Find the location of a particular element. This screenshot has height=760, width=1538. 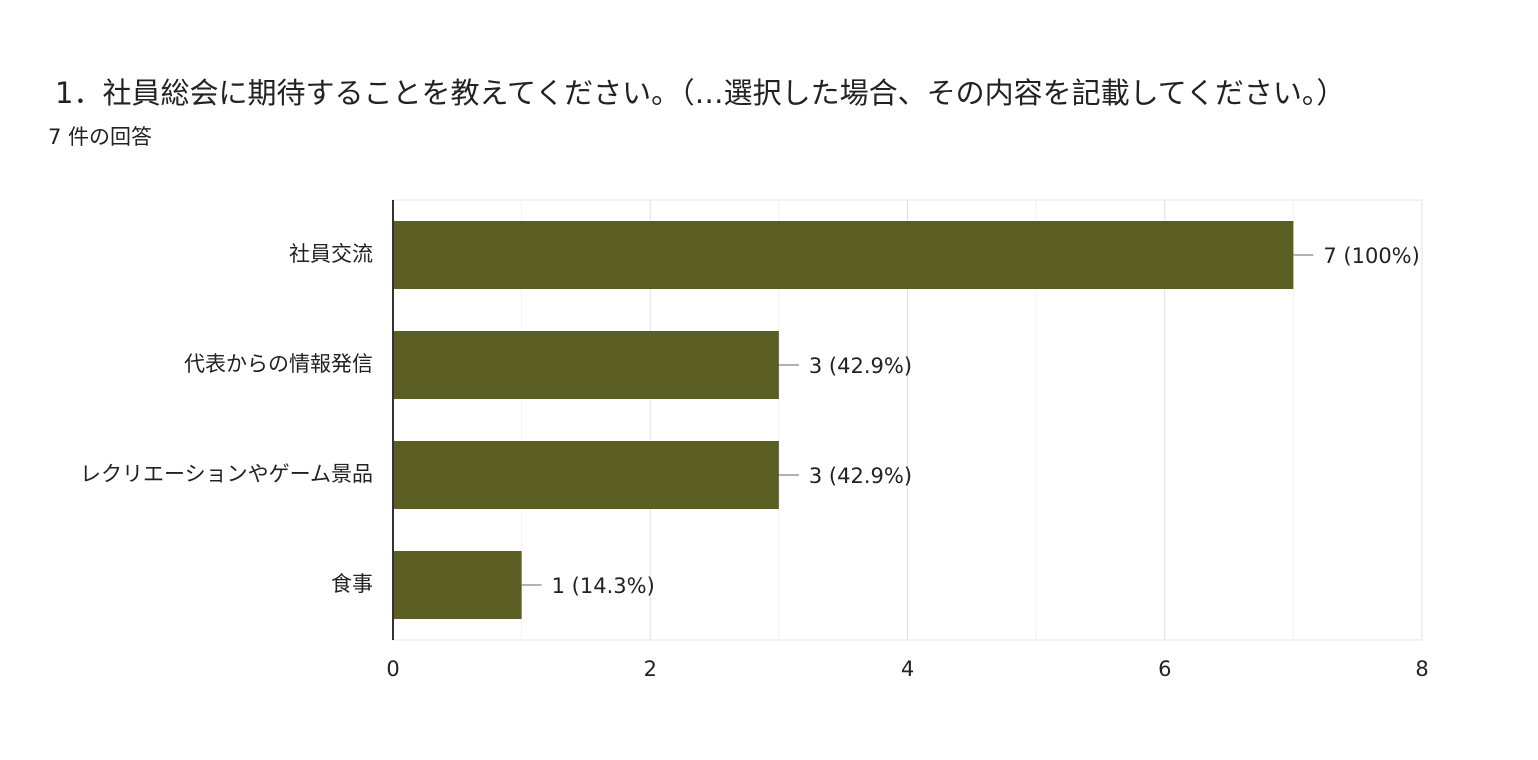

x-tick-label: 0 is located at coordinates (392, 669).